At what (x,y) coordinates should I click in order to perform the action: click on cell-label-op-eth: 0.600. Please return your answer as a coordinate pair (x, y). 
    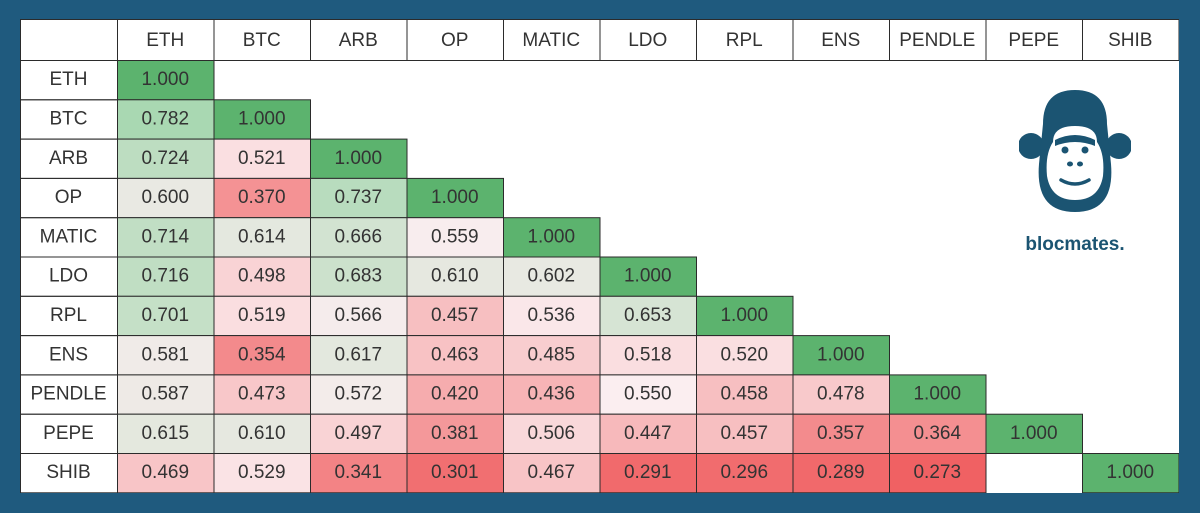
    Looking at the image, I should click on (165, 197).